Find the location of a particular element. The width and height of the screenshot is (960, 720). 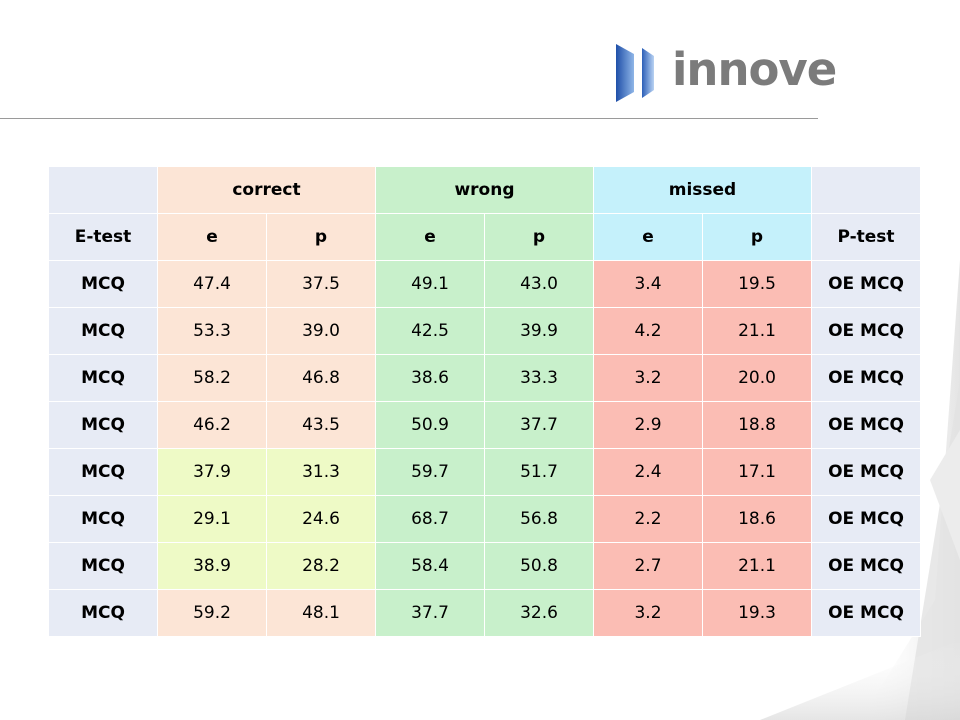

cell-correct-p: 31.3 is located at coordinates (321, 472).